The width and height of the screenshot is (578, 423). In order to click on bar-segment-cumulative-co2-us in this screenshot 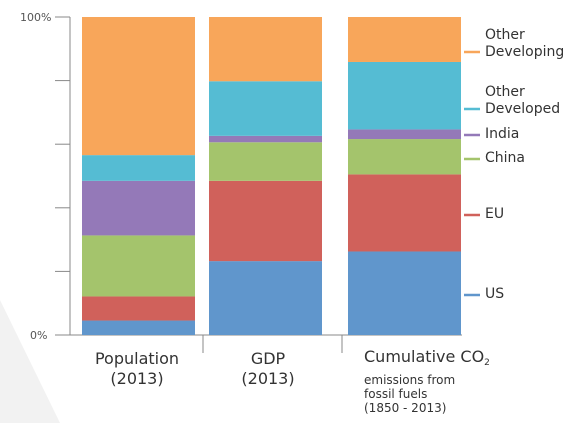, I will do `click(404, 293)`.